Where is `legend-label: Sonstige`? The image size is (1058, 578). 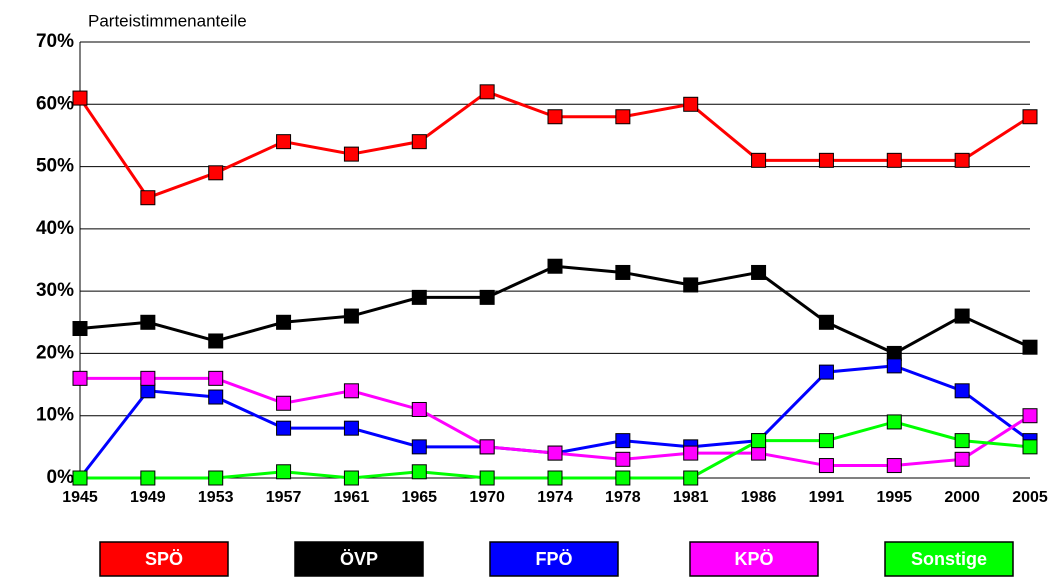 legend-label: Sonstige is located at coordinates (949, 559).